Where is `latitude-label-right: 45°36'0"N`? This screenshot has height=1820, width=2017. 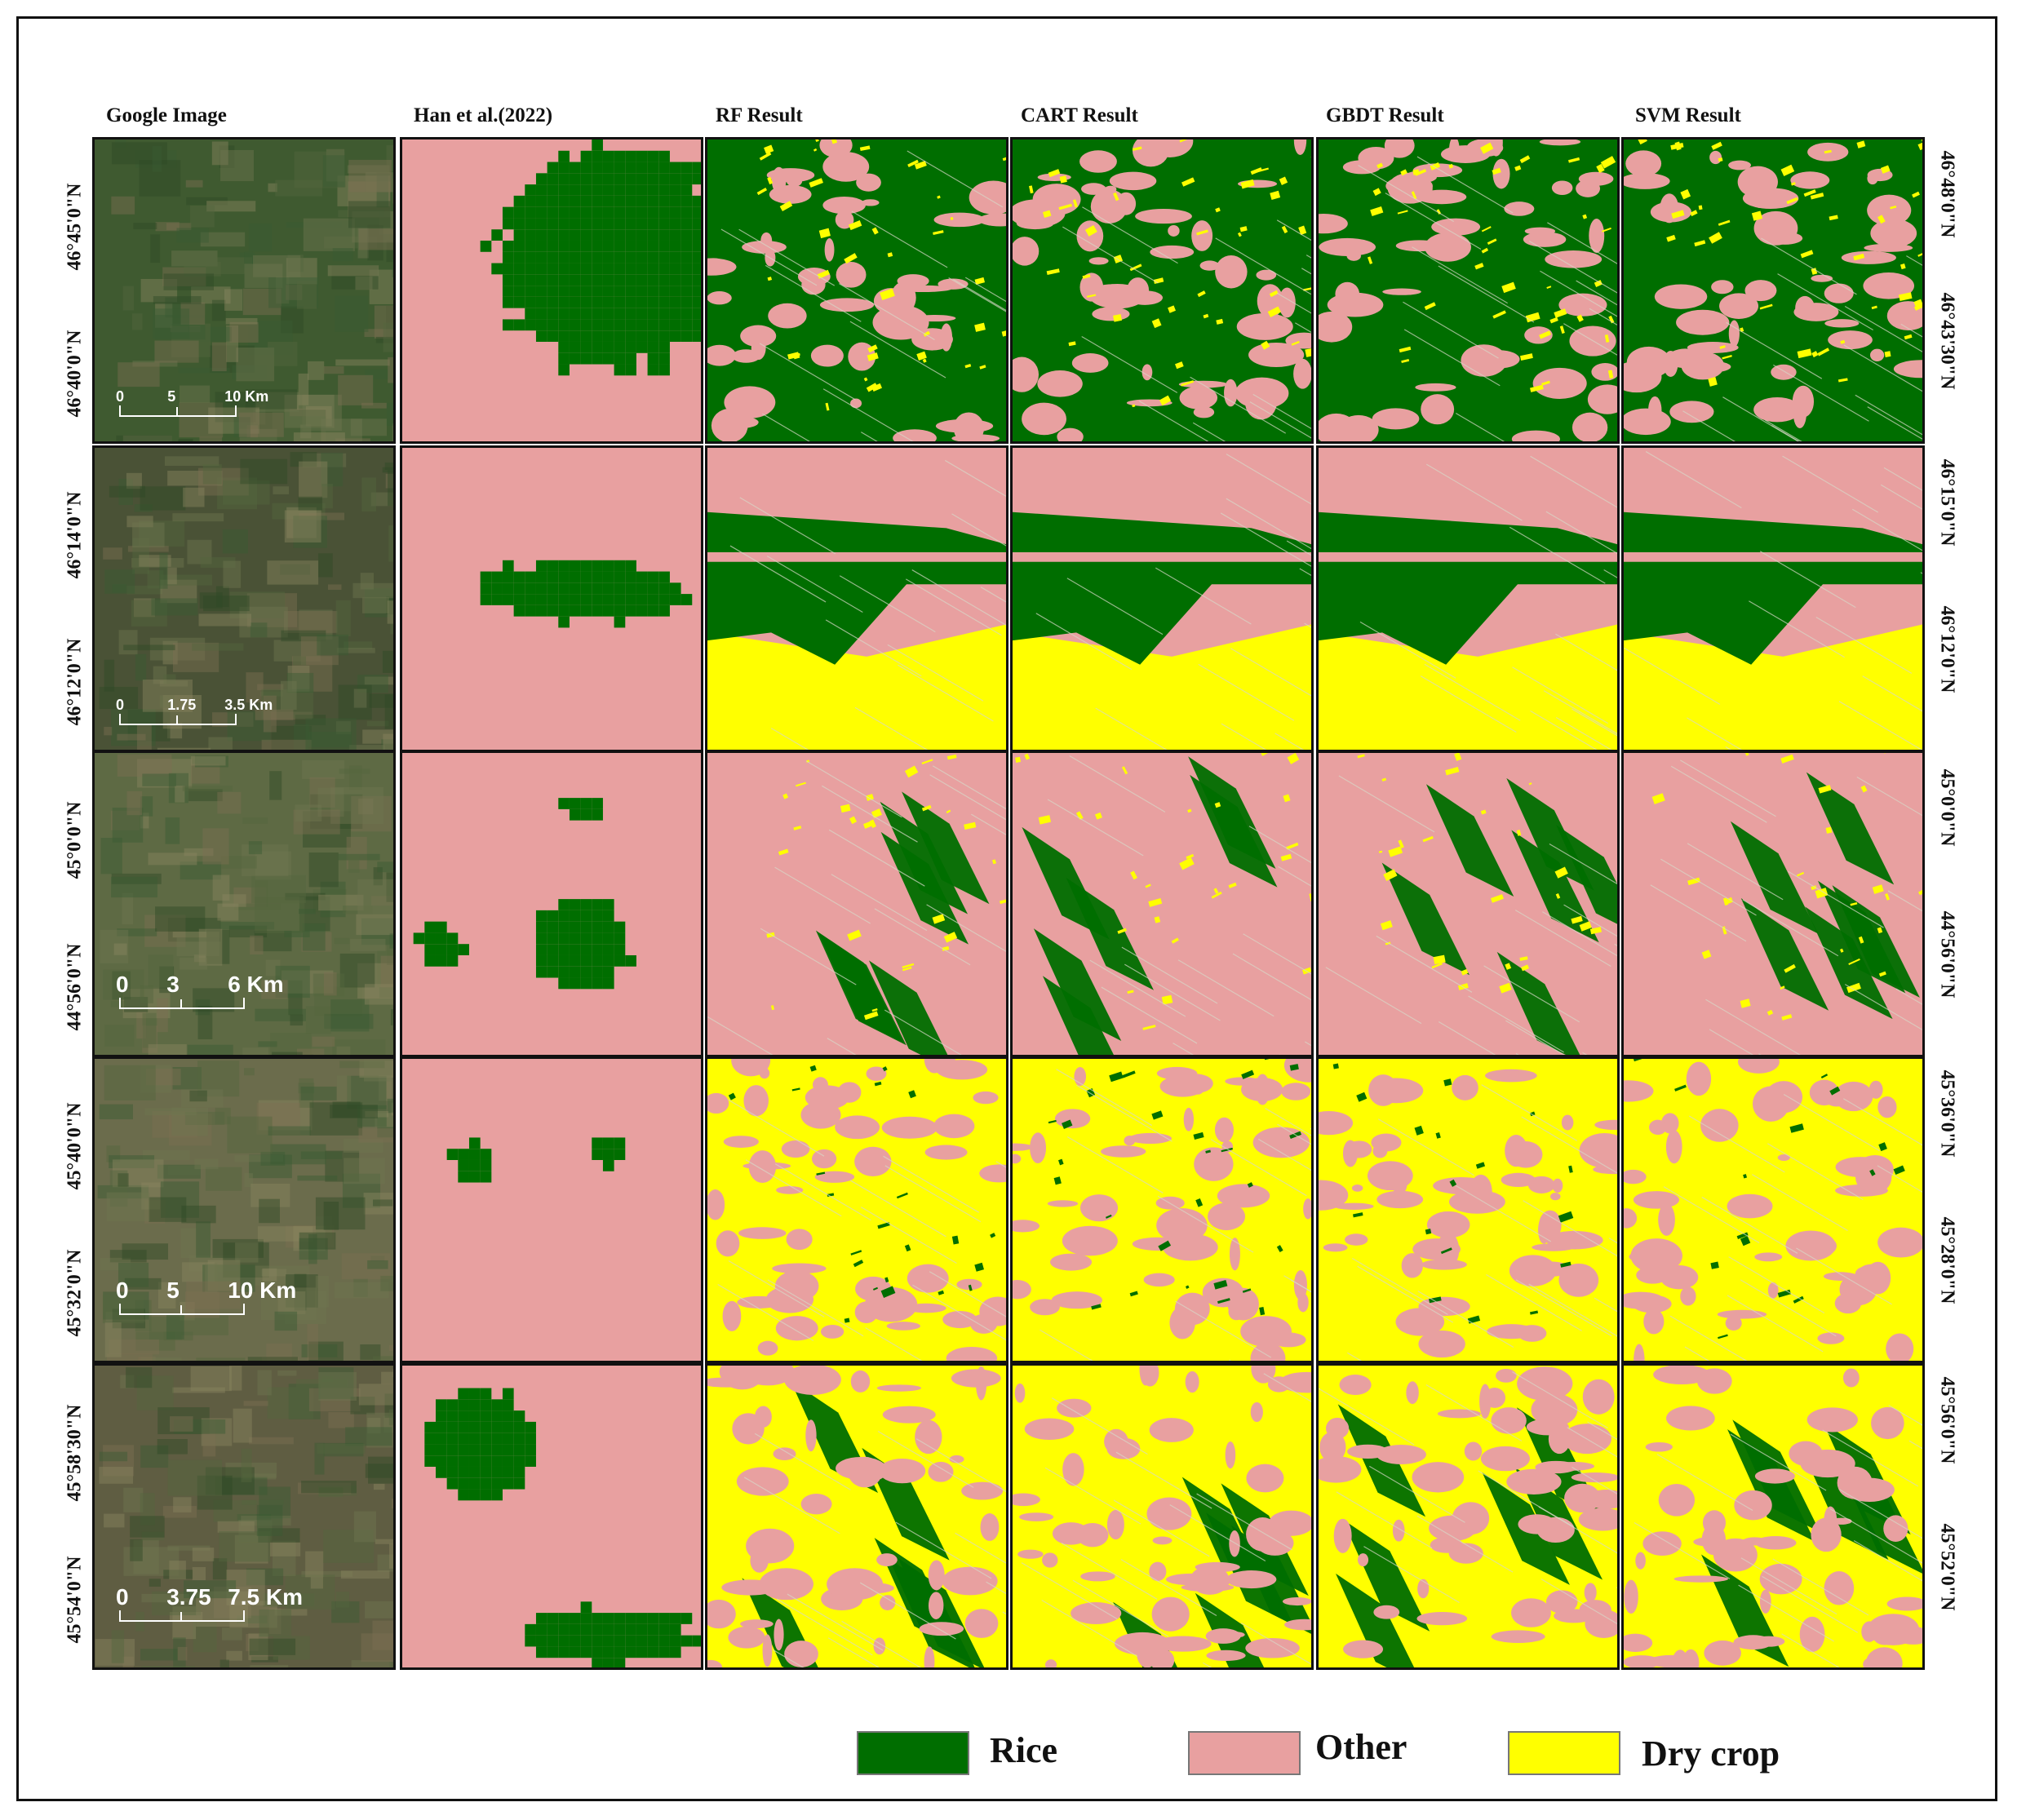 latitude-label-right: 45°36'0"N is located at coordinates (1947, 1114).